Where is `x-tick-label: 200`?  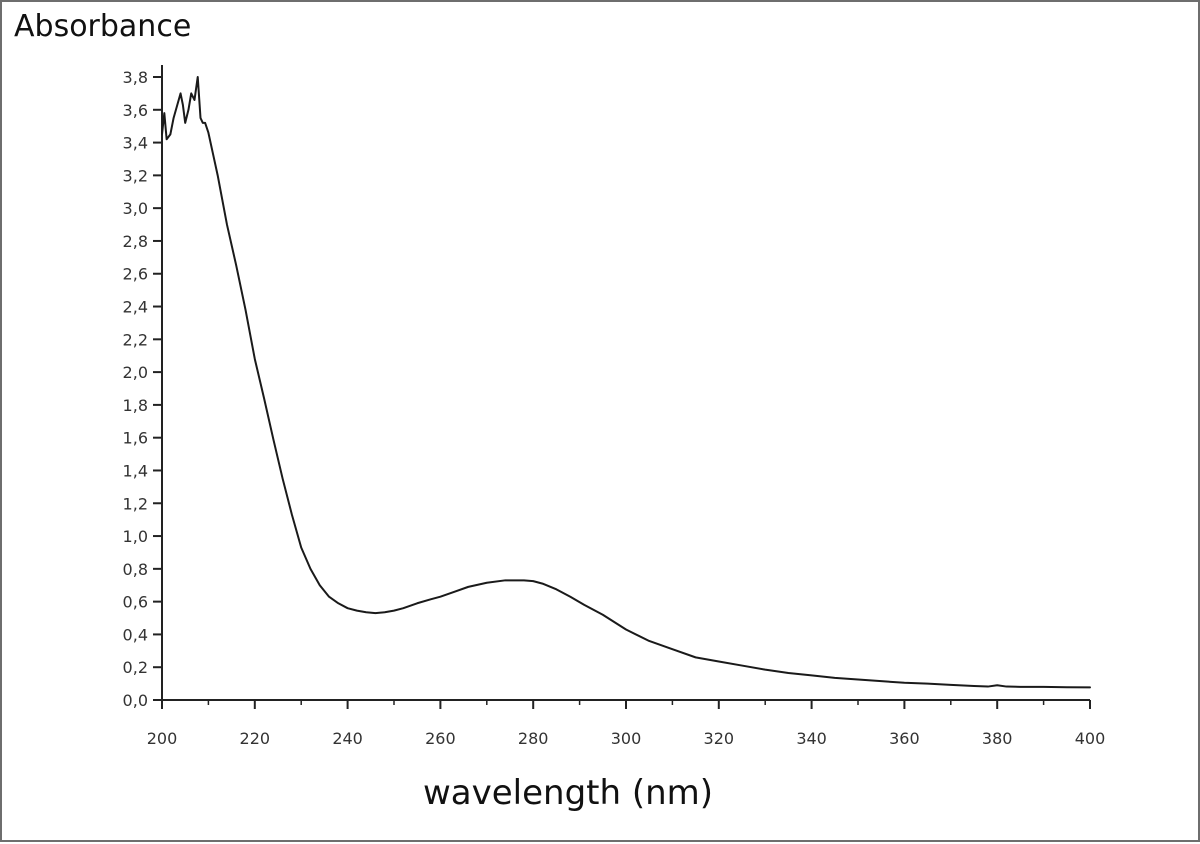 x-tick-label: 200 is located at coordinates (162, 738).